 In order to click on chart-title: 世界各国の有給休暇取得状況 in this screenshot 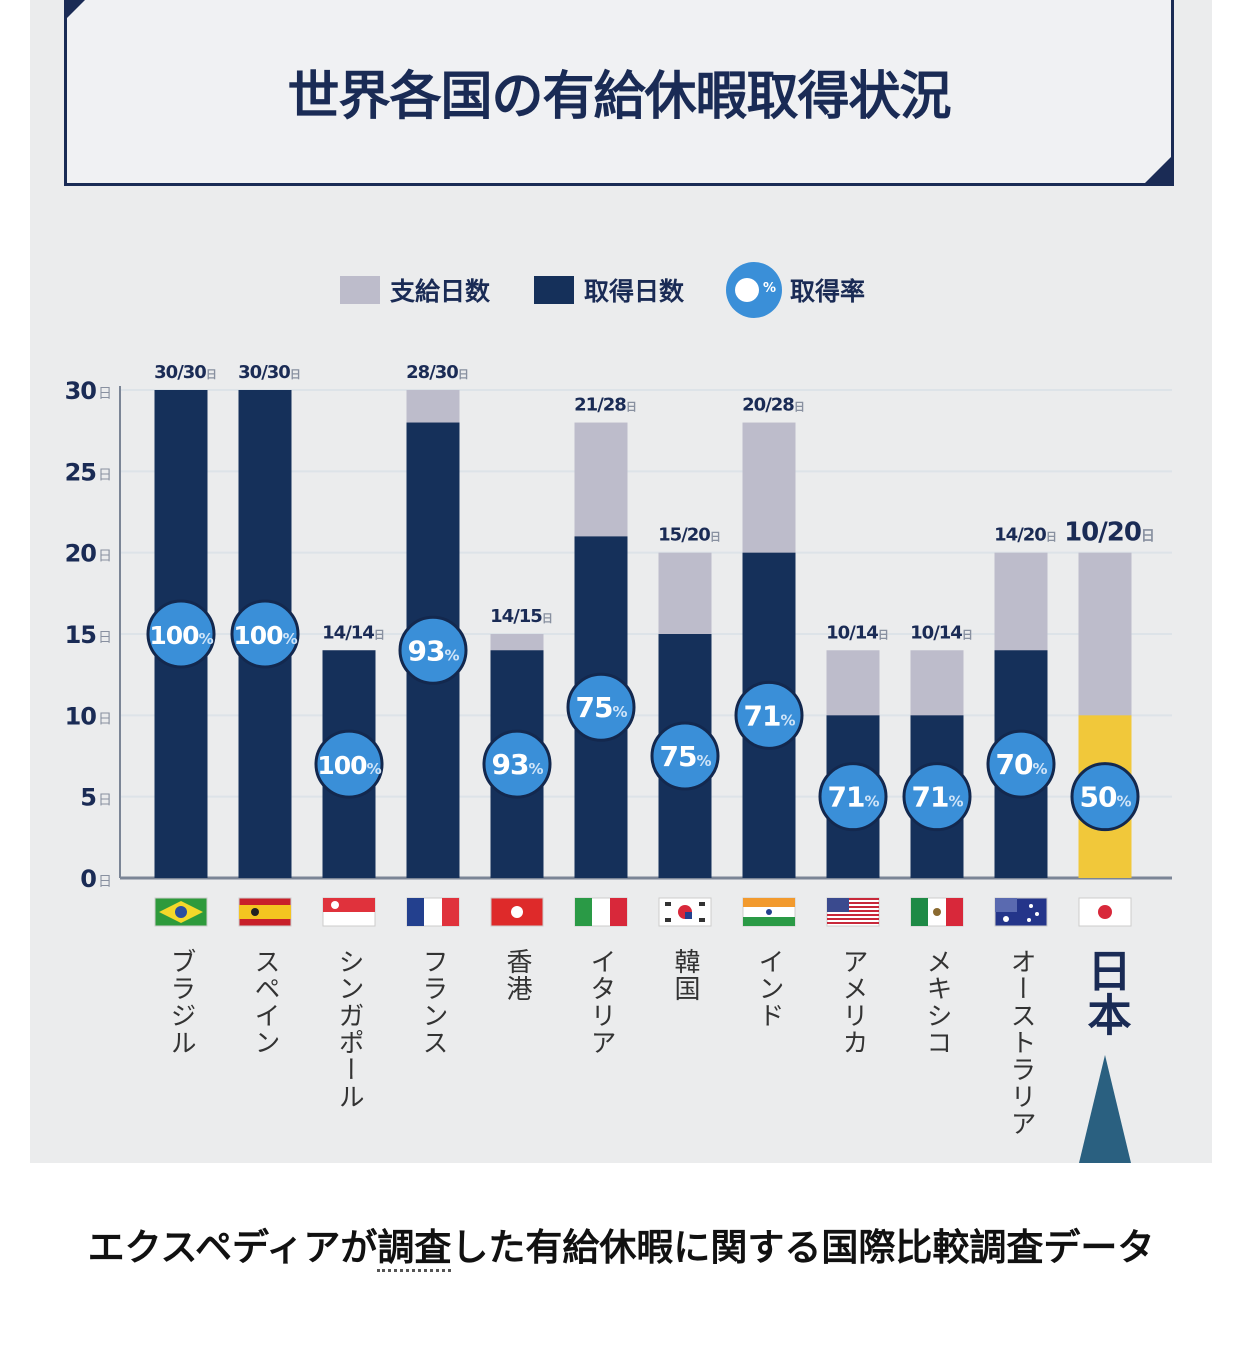, I will do `click(619, 97)`.